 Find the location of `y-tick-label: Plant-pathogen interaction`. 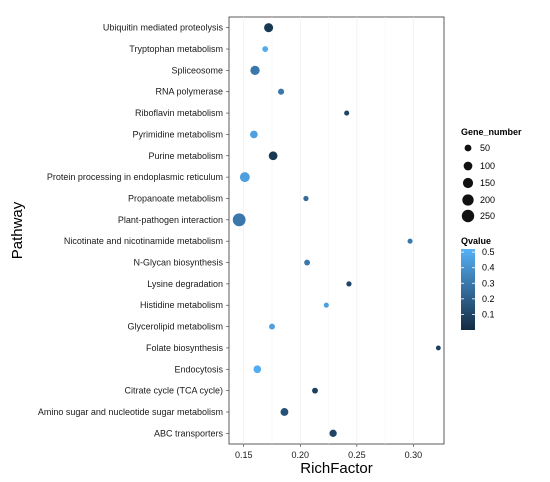

y-tick-label: Plant-pathogen interaction is located at coordinates (170, 220).